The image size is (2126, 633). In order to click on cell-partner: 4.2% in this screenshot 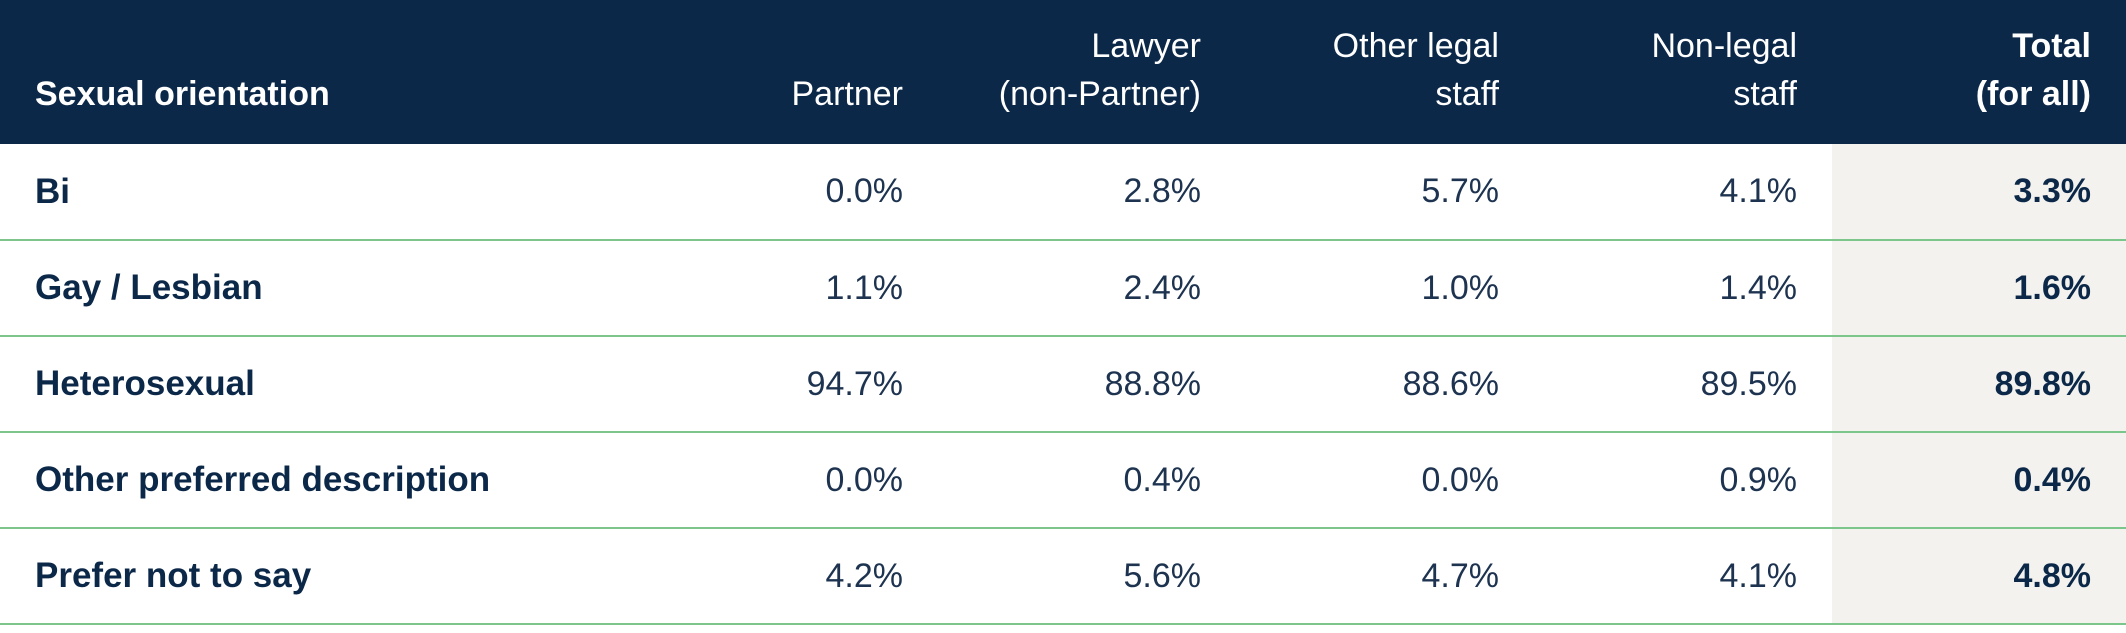, I will do `click(864, 575)`.